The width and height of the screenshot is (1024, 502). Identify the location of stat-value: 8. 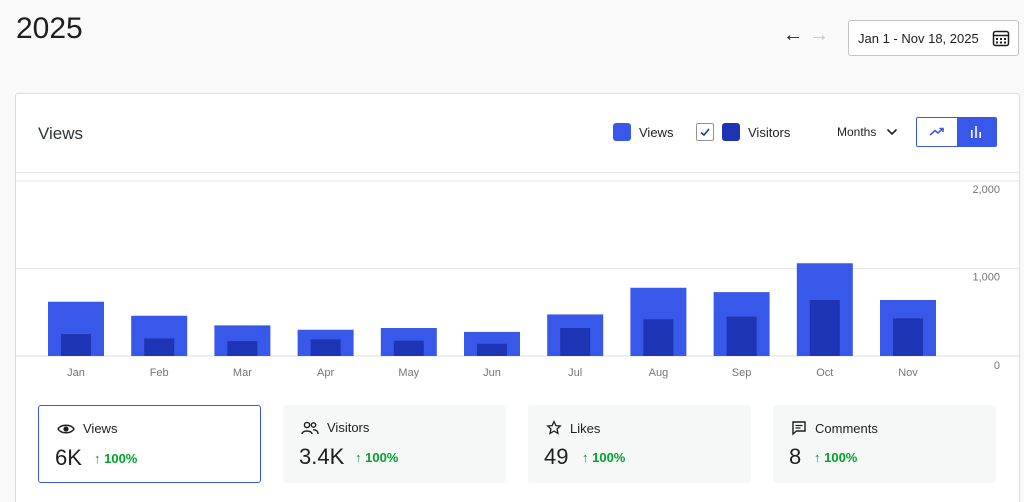
(795, 456).